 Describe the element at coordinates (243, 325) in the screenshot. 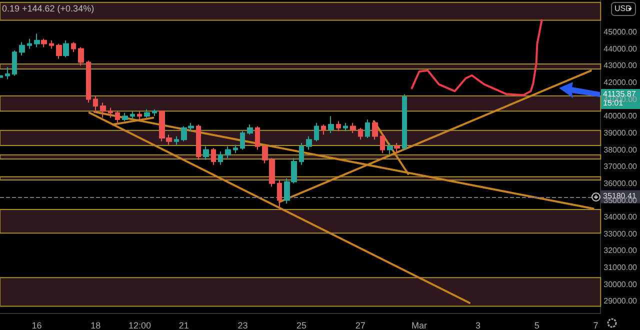

I see `x-tick-label: 23` at that location.